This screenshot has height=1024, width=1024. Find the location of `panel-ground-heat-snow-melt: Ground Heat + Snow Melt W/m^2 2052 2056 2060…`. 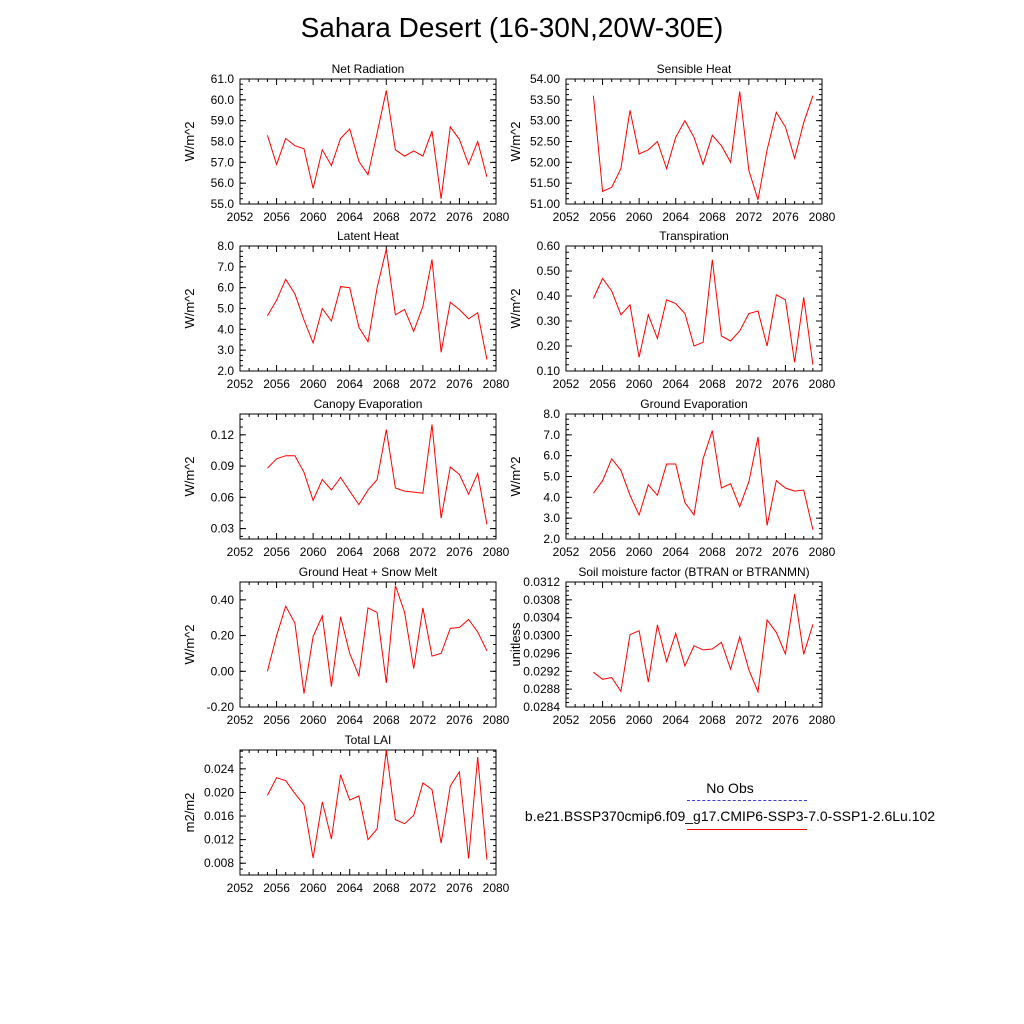

panel-ground-heat-snow-melt: Ground Heat + Snow Melt W/m^2 2052 2056 2060… is located at coordinates (346, 646).